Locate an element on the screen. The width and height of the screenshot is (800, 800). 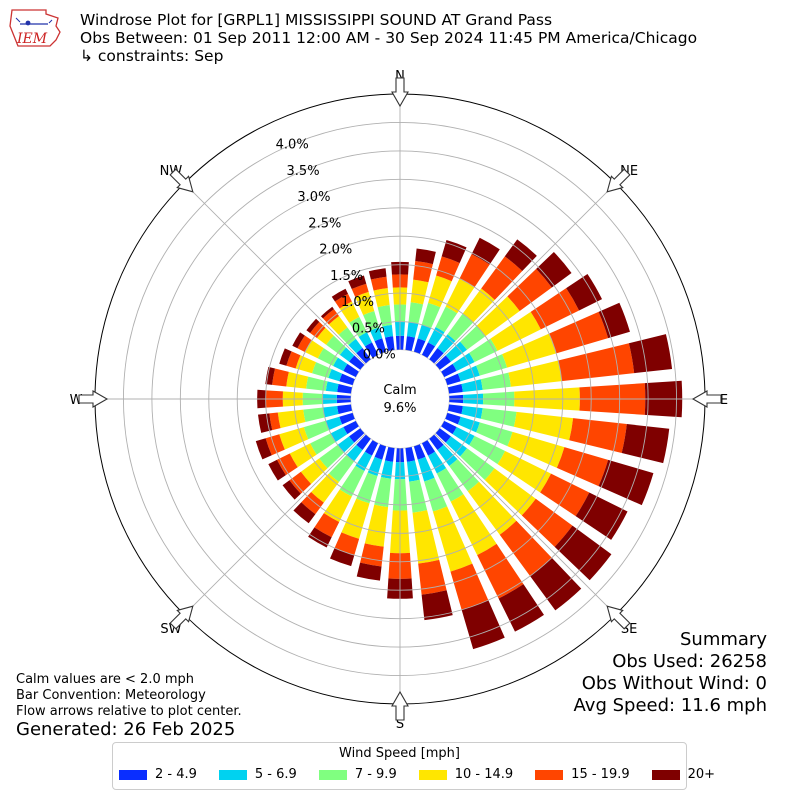
legend-label: 2 - 4.9 is located at coordinates (176, 774).